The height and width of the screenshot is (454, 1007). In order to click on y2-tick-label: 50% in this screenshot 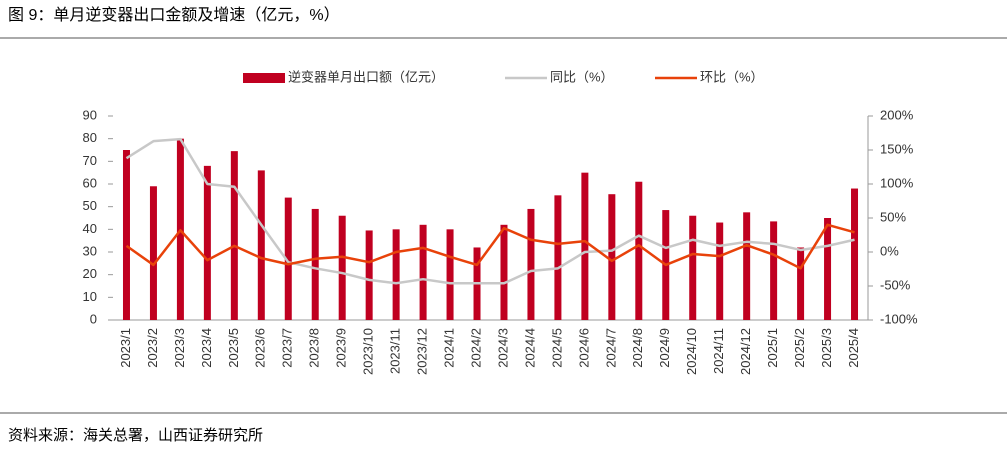, I will do `click(893, 216)`.